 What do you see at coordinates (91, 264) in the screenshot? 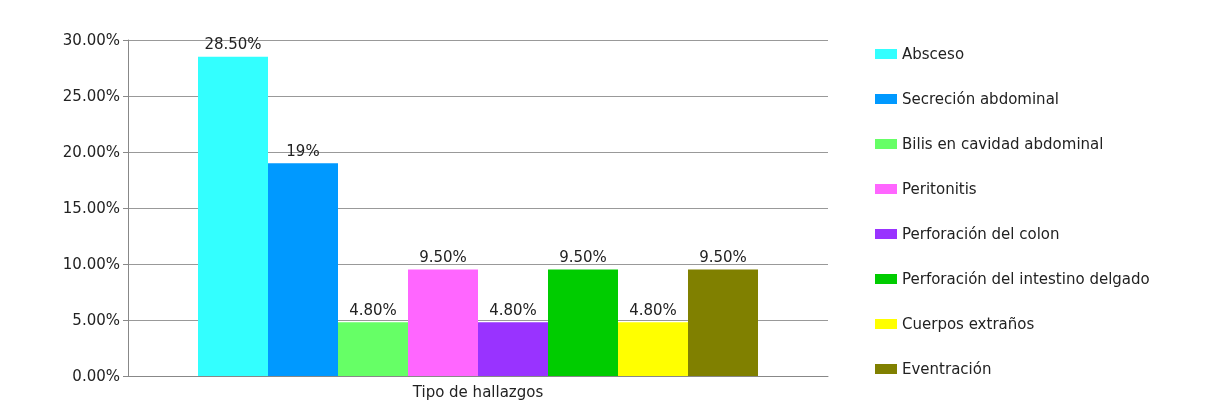
I see `y-tick-label: 10.00%` at bounding box center [91, 264].